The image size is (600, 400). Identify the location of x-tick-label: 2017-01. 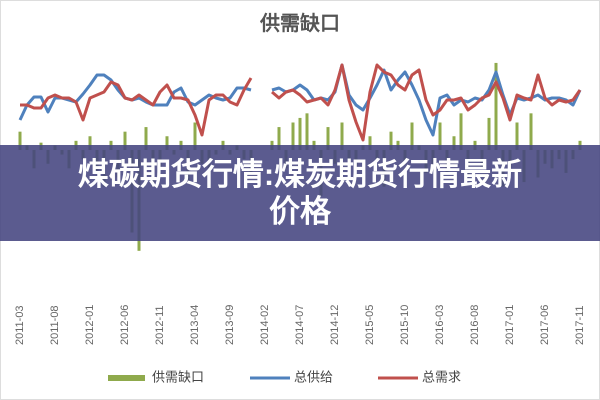
(510, 325).